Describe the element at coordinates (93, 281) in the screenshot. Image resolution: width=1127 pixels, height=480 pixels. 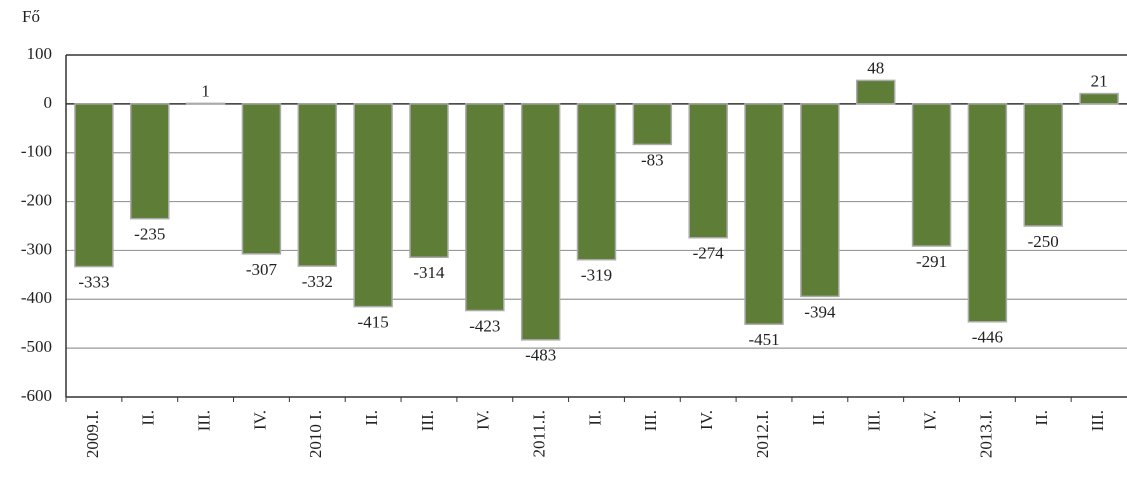
I see `data-label: -333` at that location.